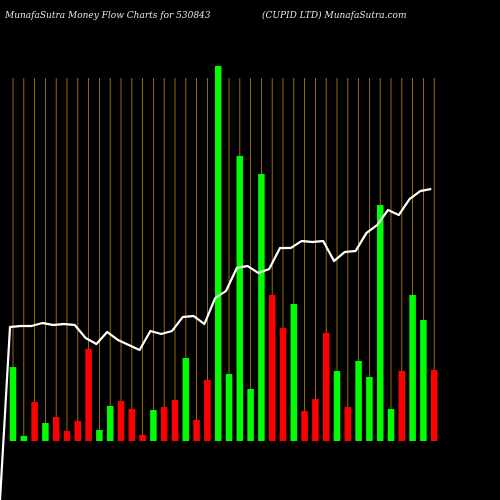 The width and height of the screenshot is (500, 500). I want to click on chart-subtitle: (CUPID LTD) MunafaSutra.com, so click(334, 16).